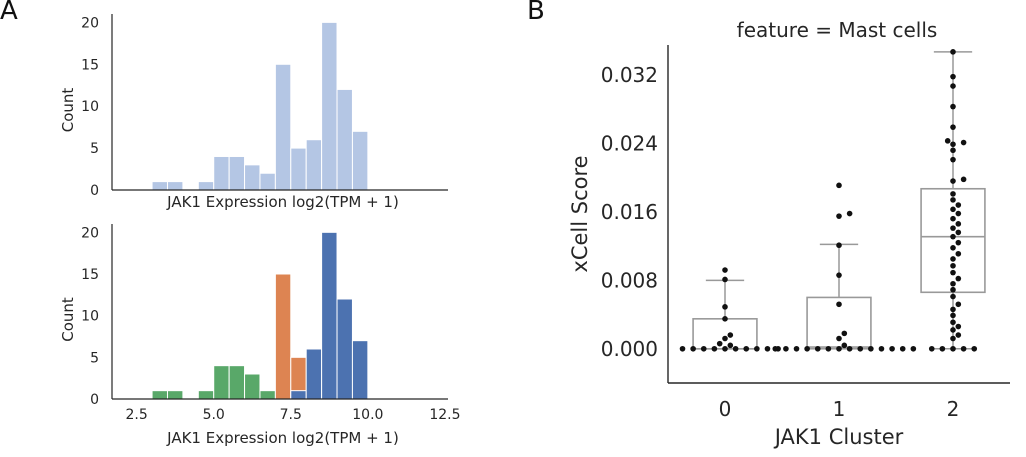  I want to click on y-tick-label: 0.024, so click(629, 143).